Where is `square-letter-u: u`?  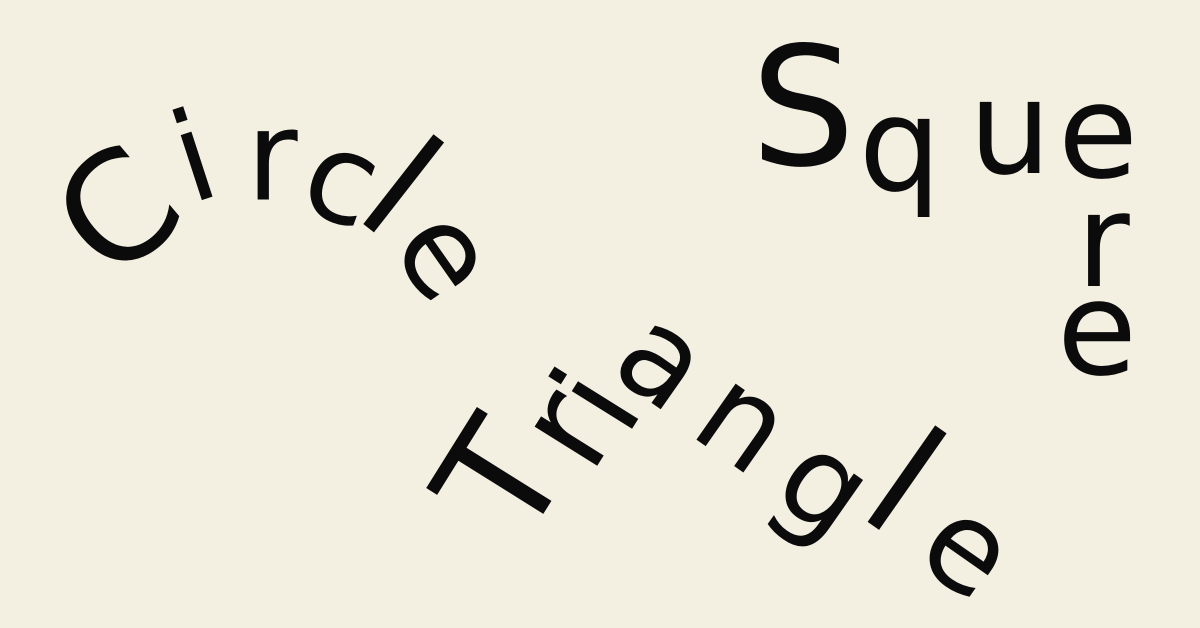 square-letter-u: u is located at coordinates (1010, 128).